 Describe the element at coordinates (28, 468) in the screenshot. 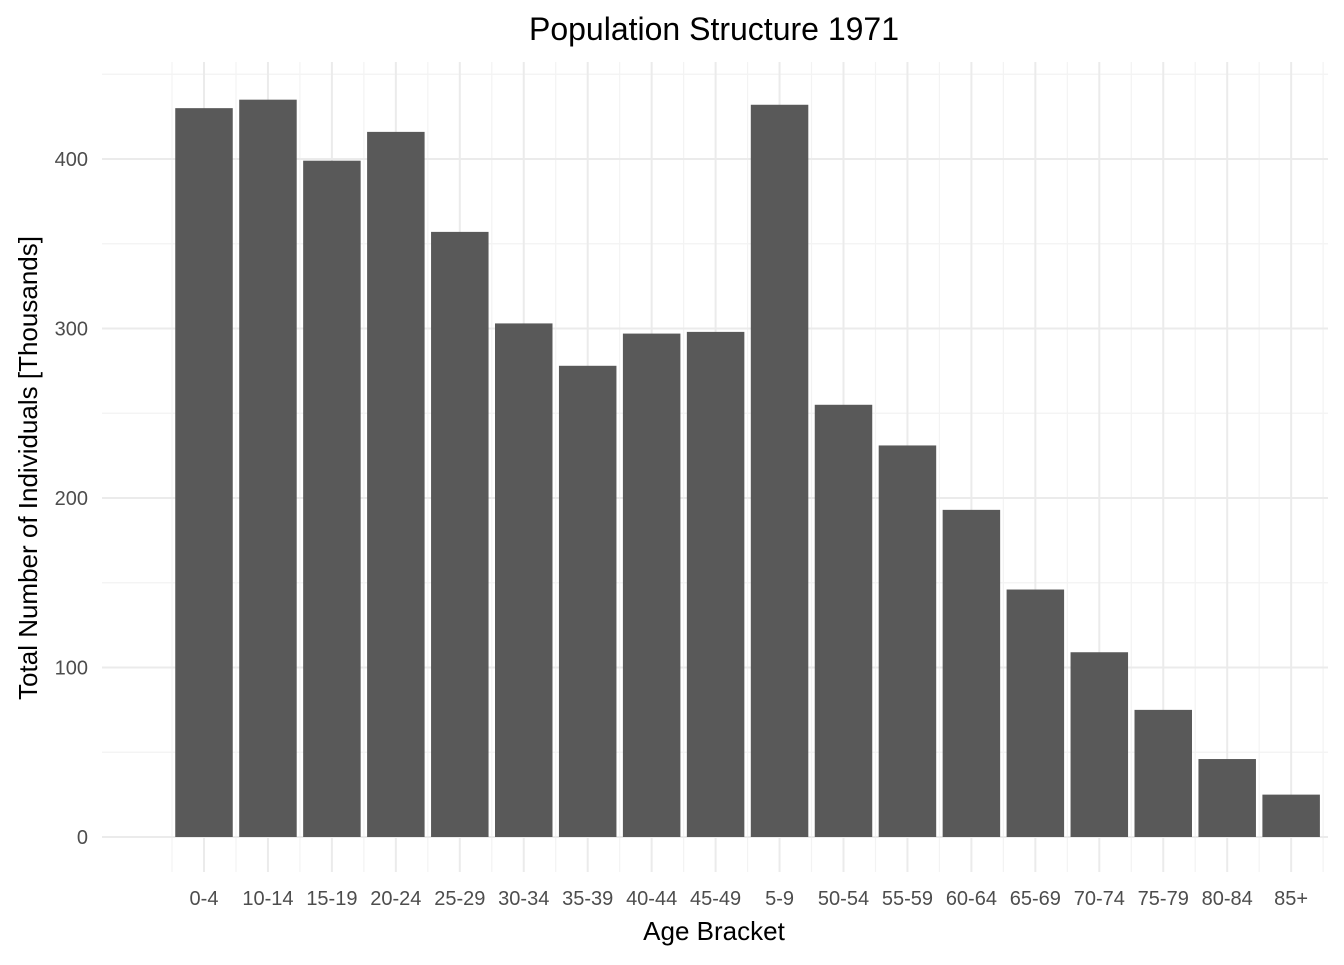

I see `y-axis-title: Total Number of Individuals [Thousands]` at that location.